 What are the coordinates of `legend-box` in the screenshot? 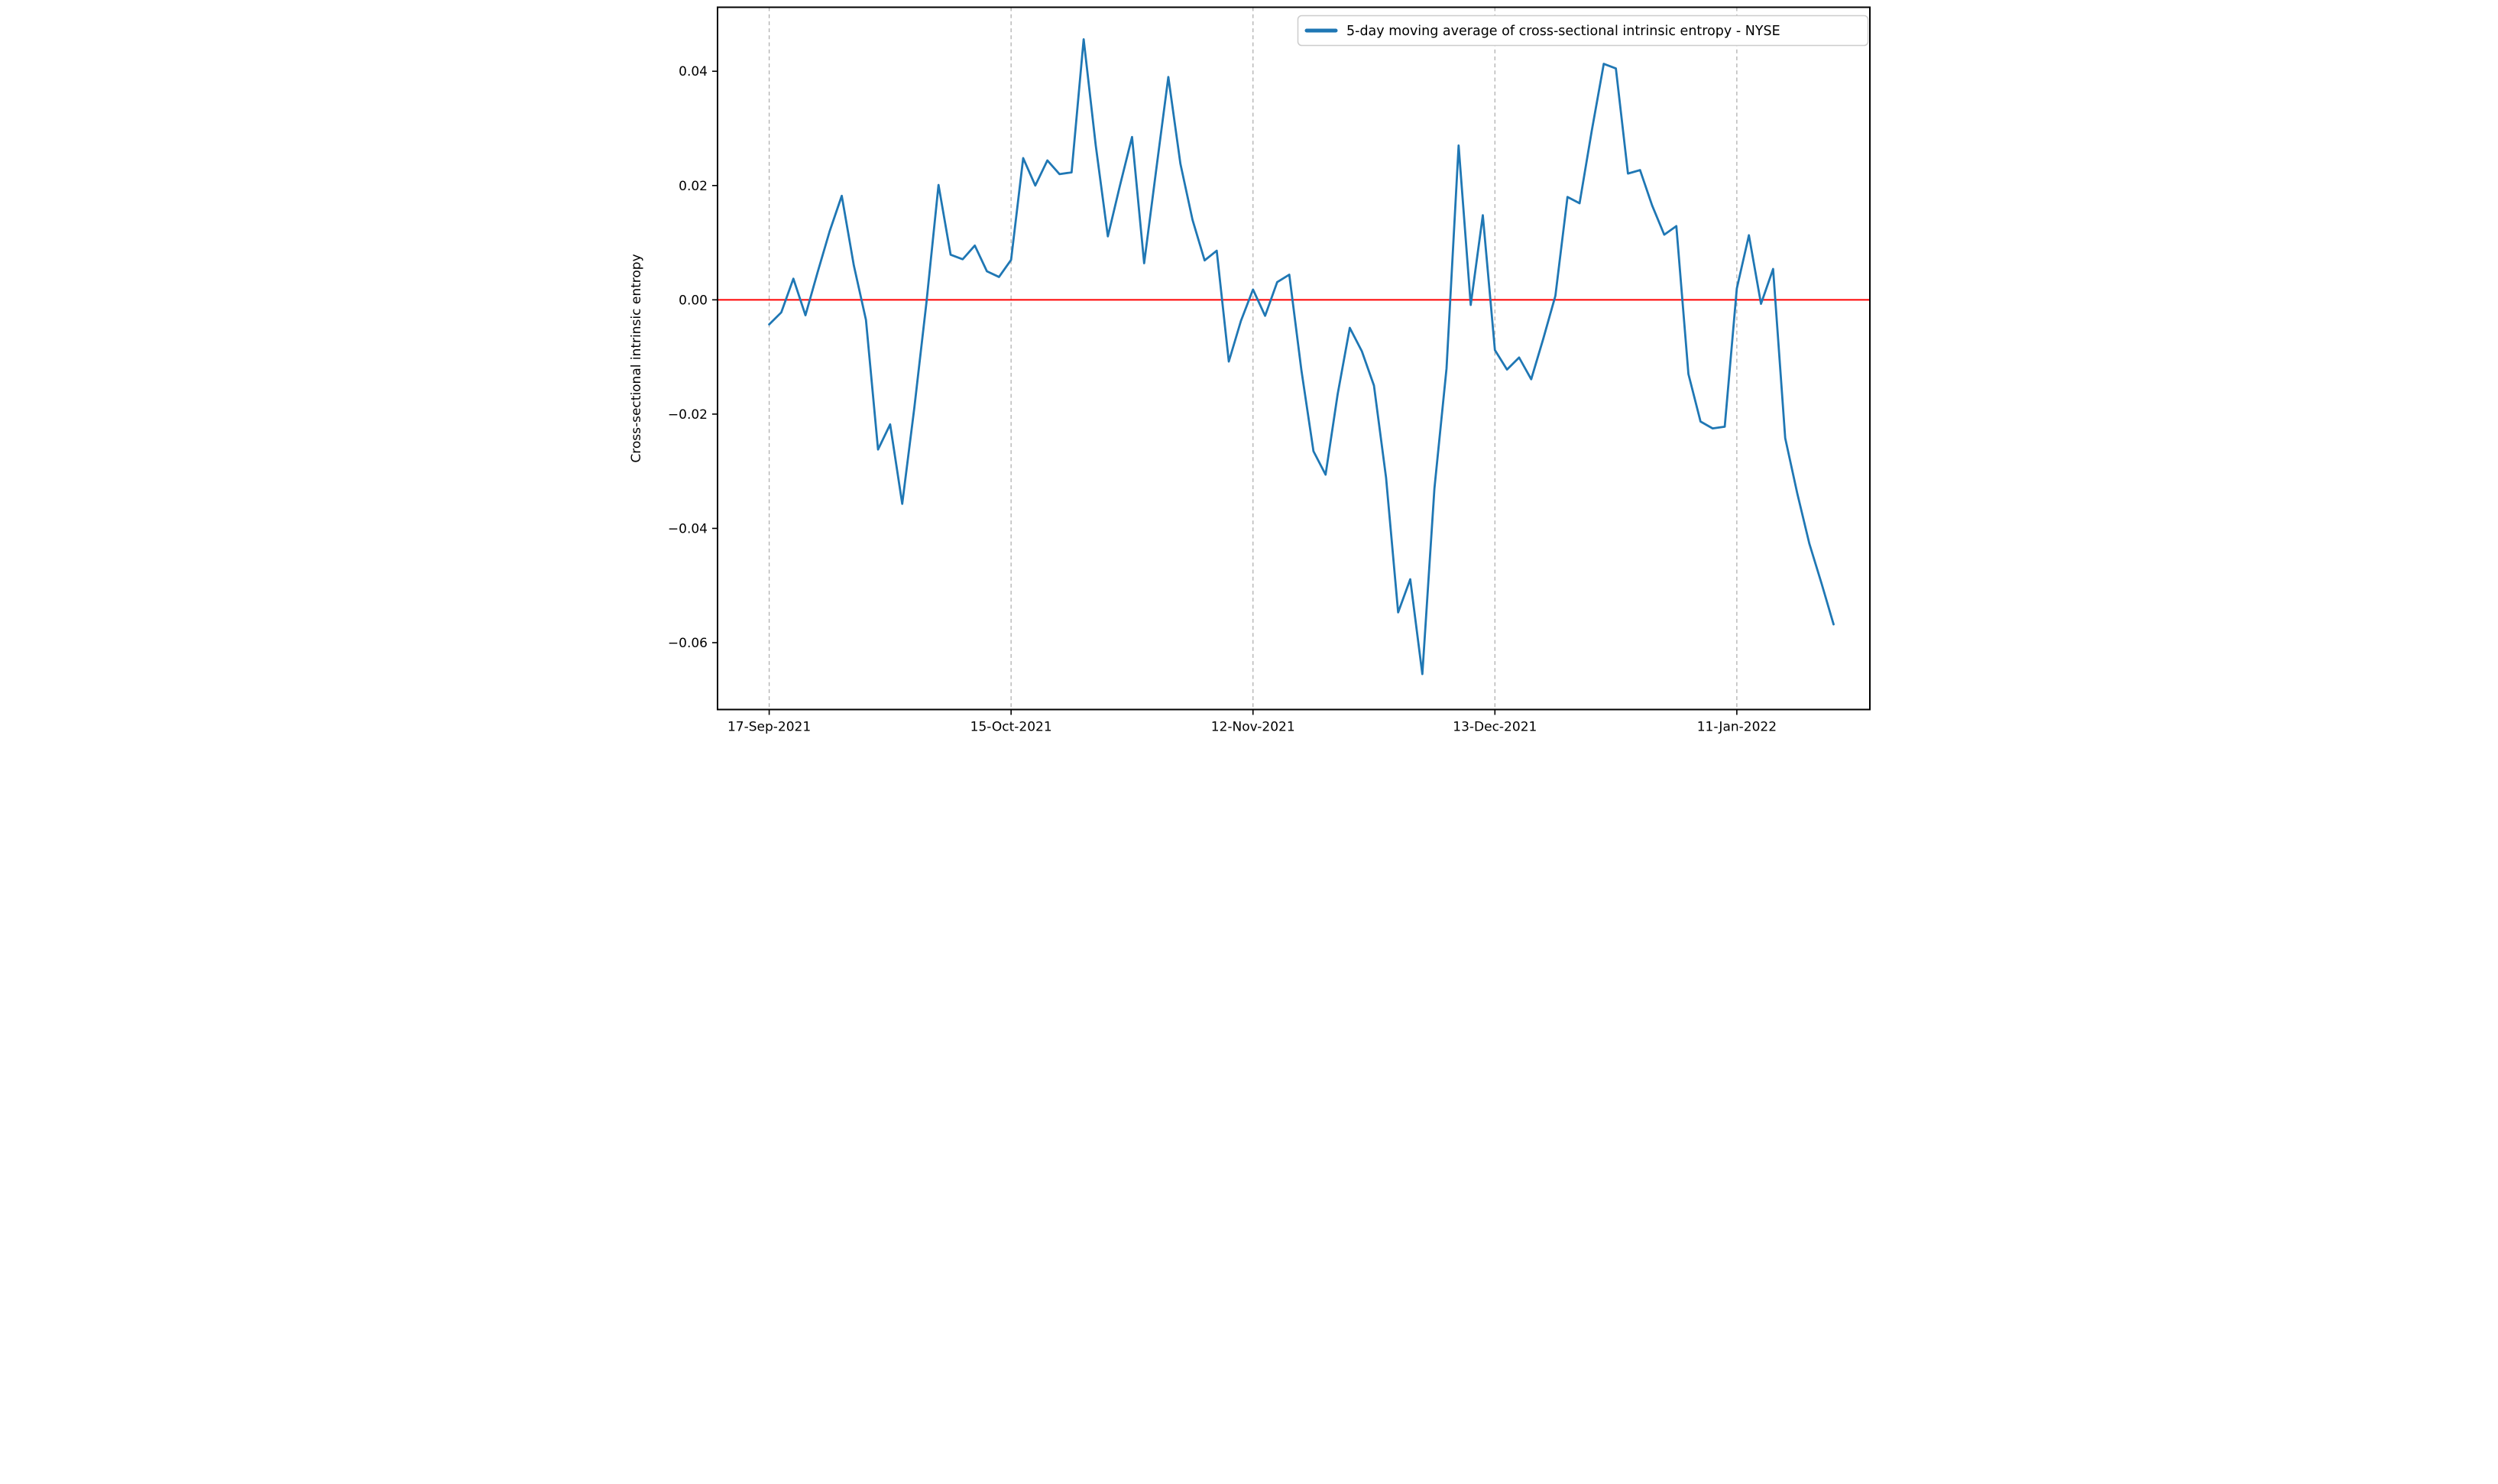 It's located at (1582, 31).